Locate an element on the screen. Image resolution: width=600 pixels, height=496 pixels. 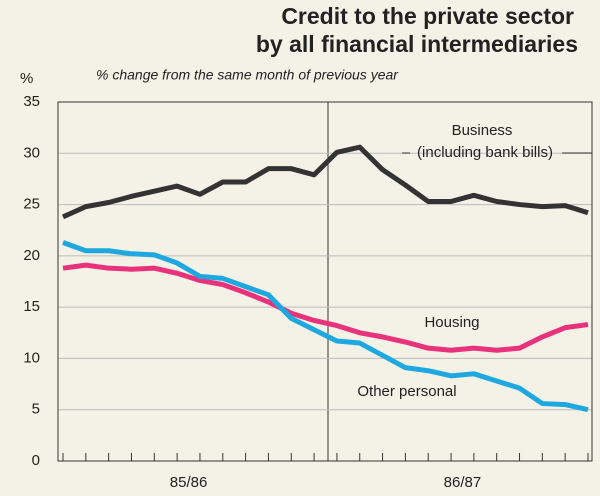
y-tick-label: 15 is located at coordinates (31, 306).